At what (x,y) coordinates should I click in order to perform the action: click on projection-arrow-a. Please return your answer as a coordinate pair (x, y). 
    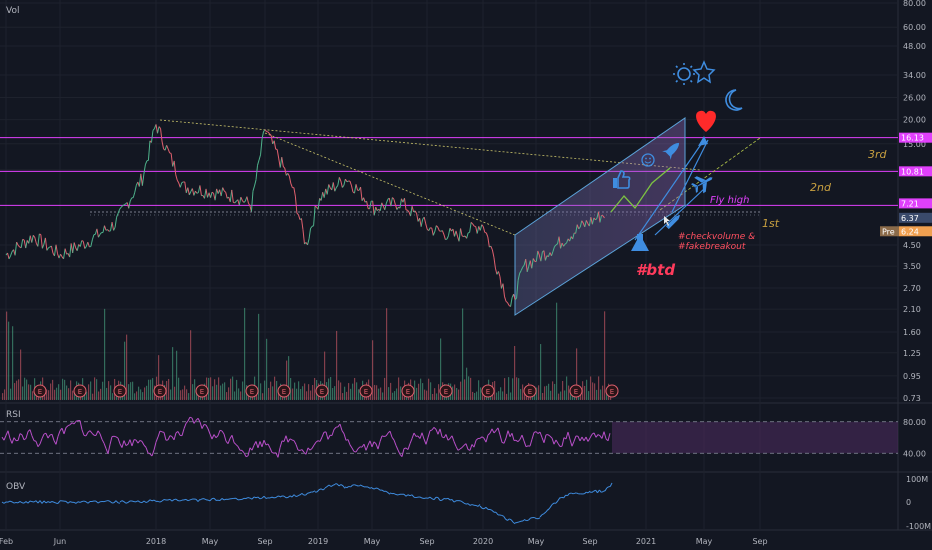
    Looking at the image, I should click on (669, 190).